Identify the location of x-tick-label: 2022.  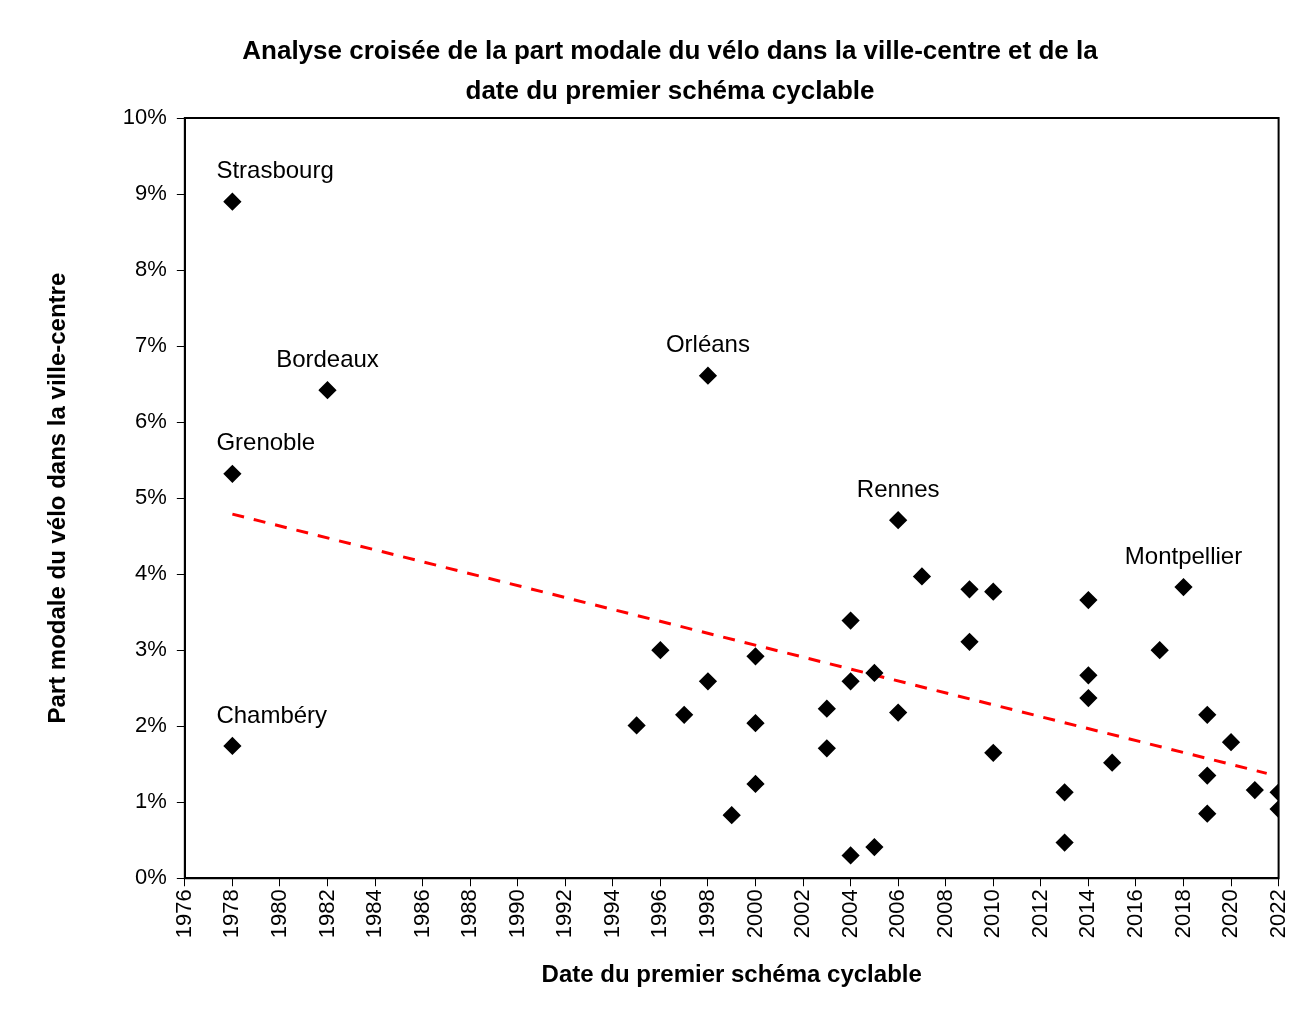
(1277, 914).